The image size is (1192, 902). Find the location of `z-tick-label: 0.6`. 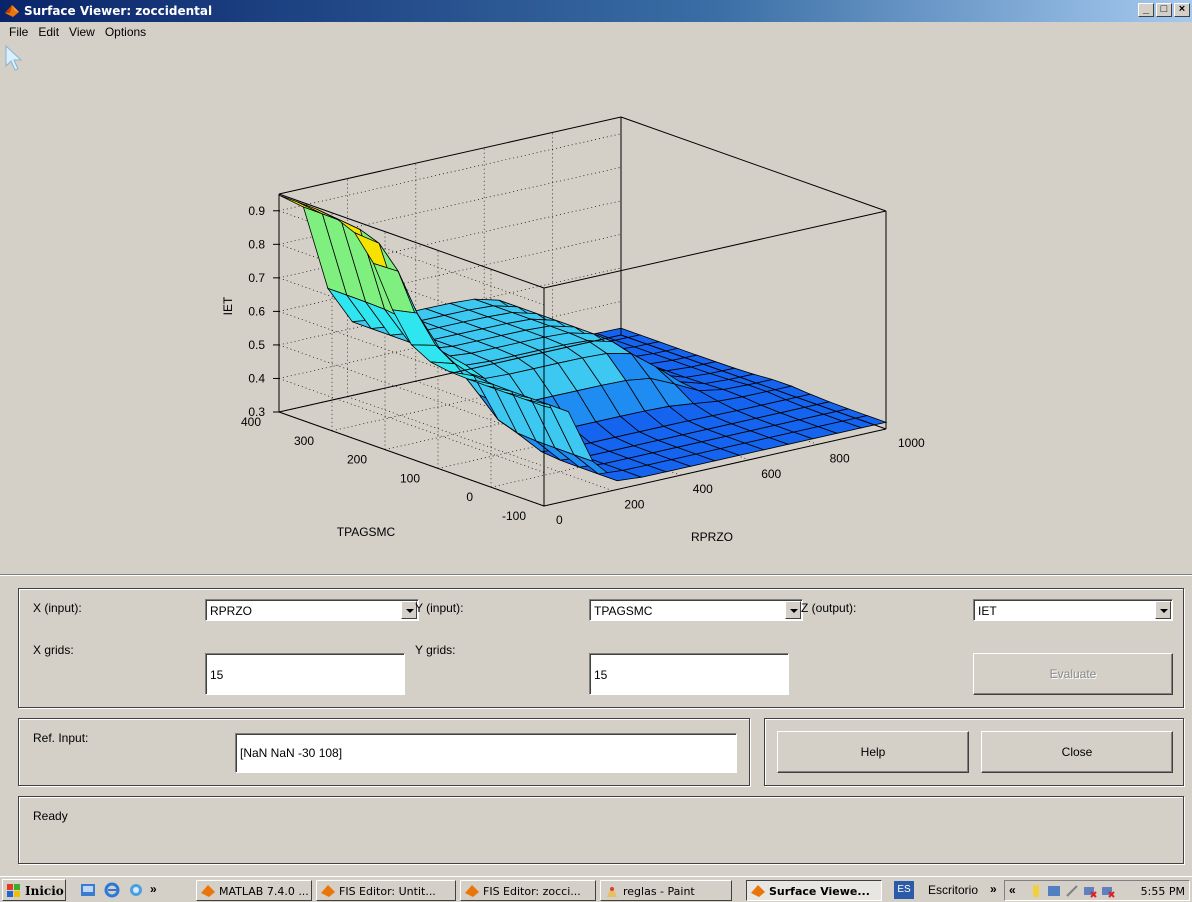

z-tick-label: 0.6 is located at coordinates (256, 311).